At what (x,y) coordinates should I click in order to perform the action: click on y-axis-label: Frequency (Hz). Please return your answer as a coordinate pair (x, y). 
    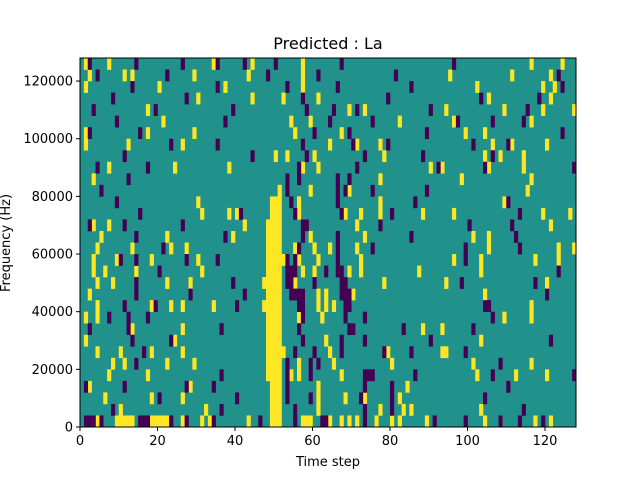
    Looking at the image, I should click on (7, 243).